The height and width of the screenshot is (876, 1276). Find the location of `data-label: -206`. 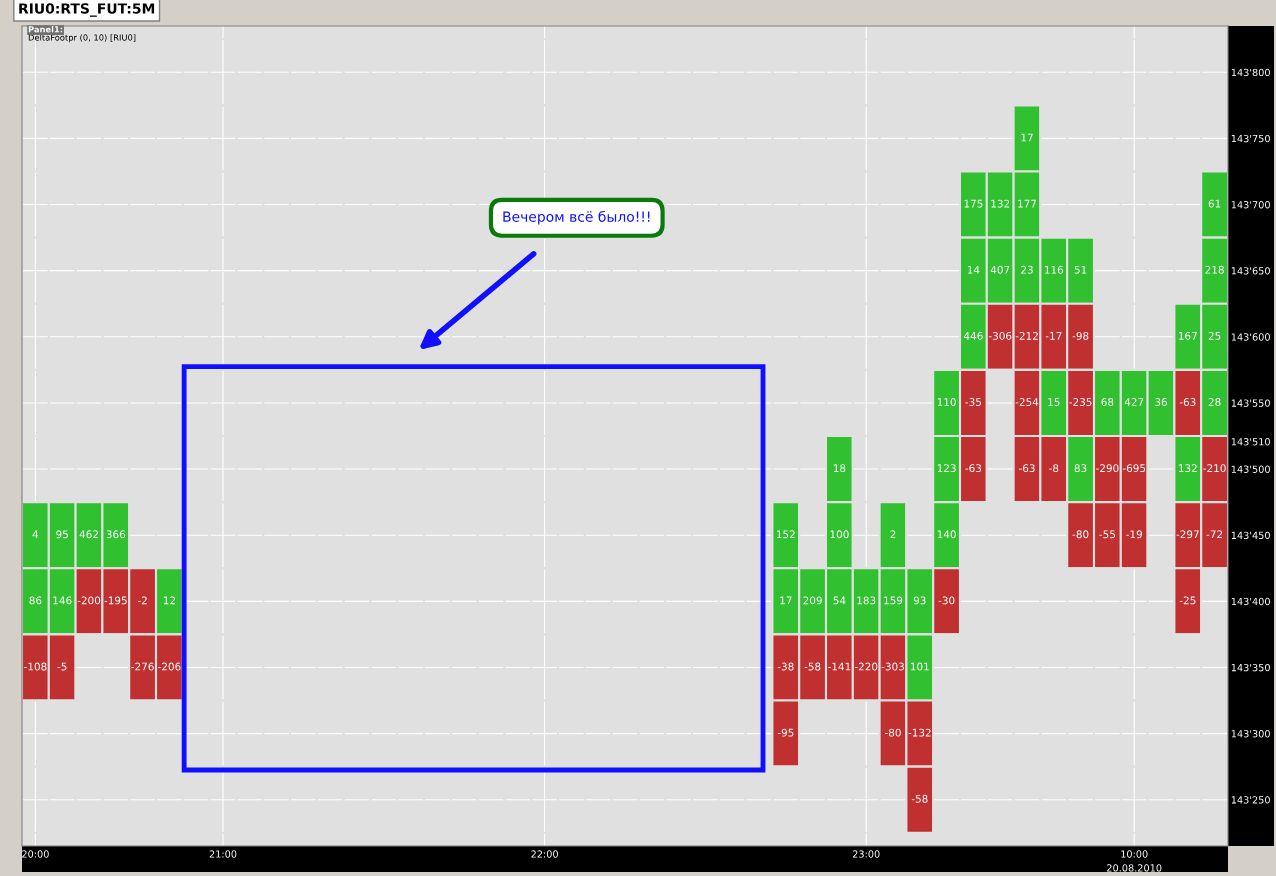

data-label: -206 is located at coordinates (169, 666).